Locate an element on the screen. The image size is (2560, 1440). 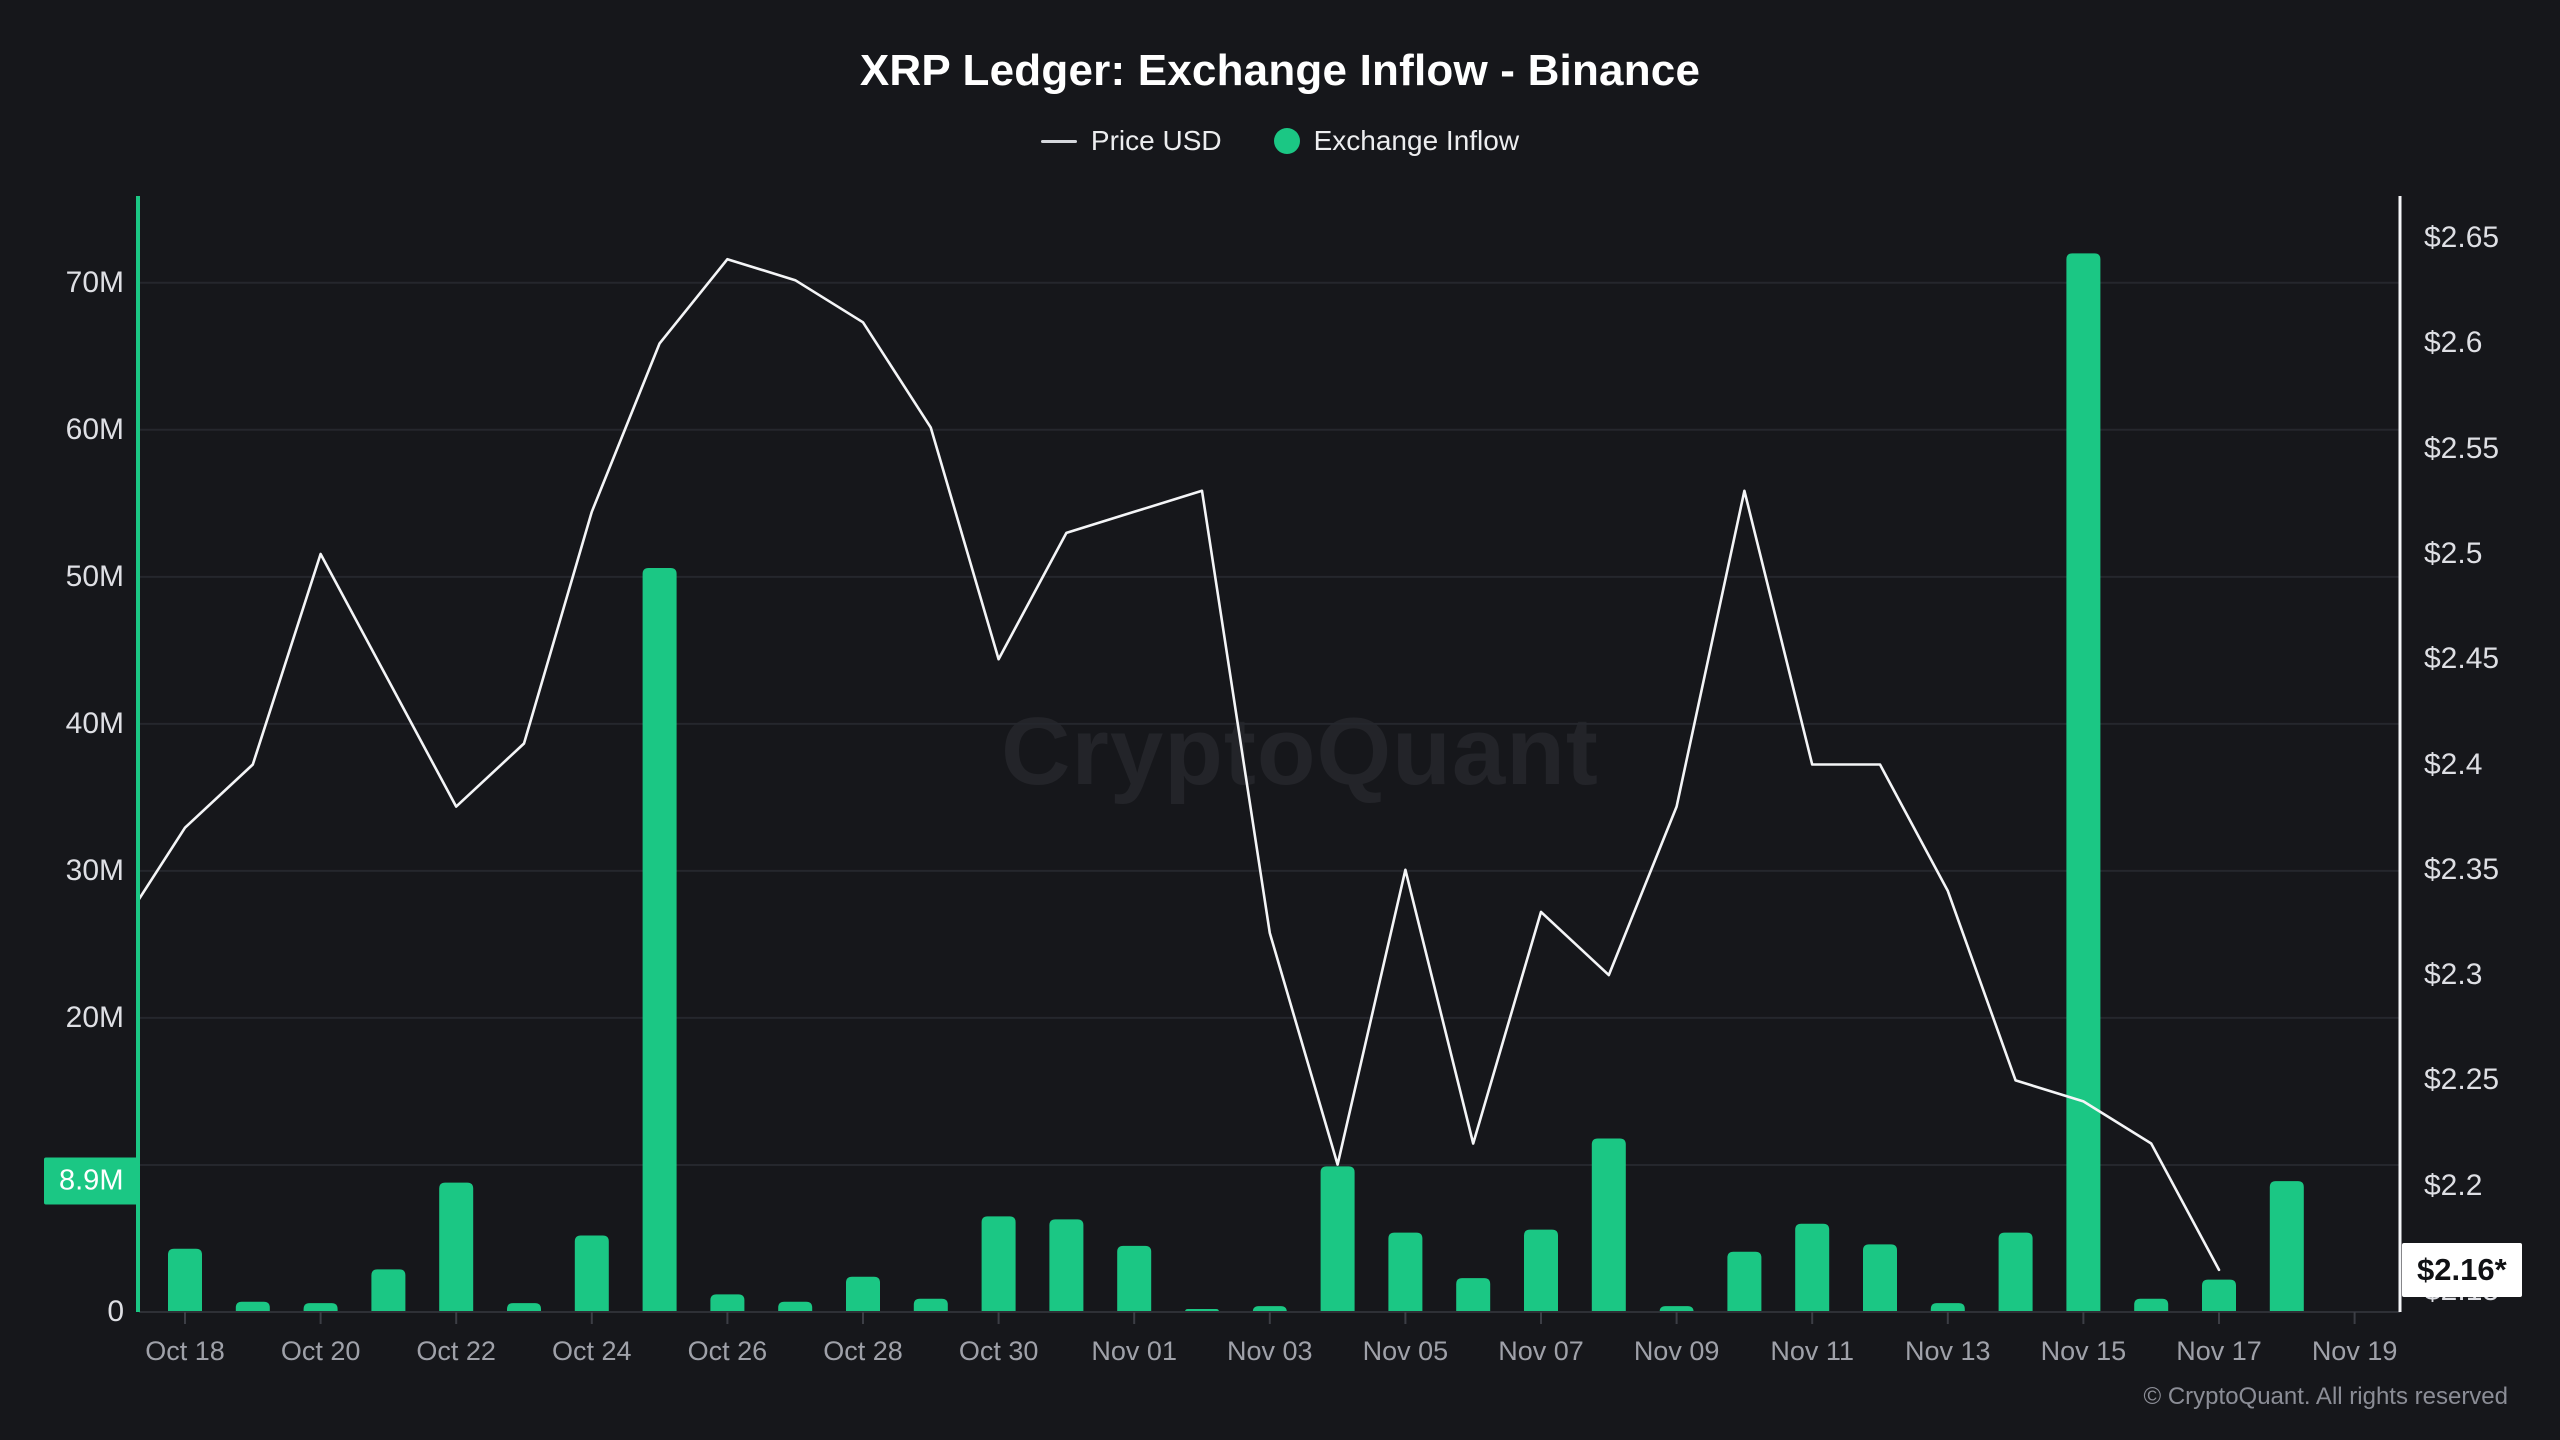
legend-price-label: Price USD is located at coordinates (1156, 140).